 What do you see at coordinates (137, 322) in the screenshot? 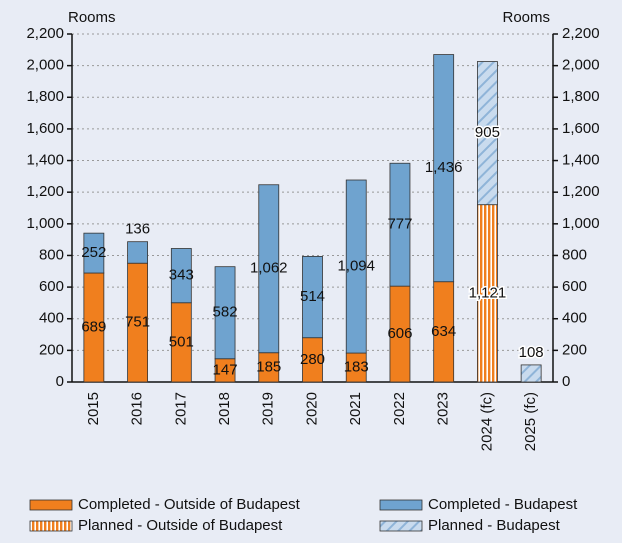
I see `data-label: 751` at bounding box center [137, 322].